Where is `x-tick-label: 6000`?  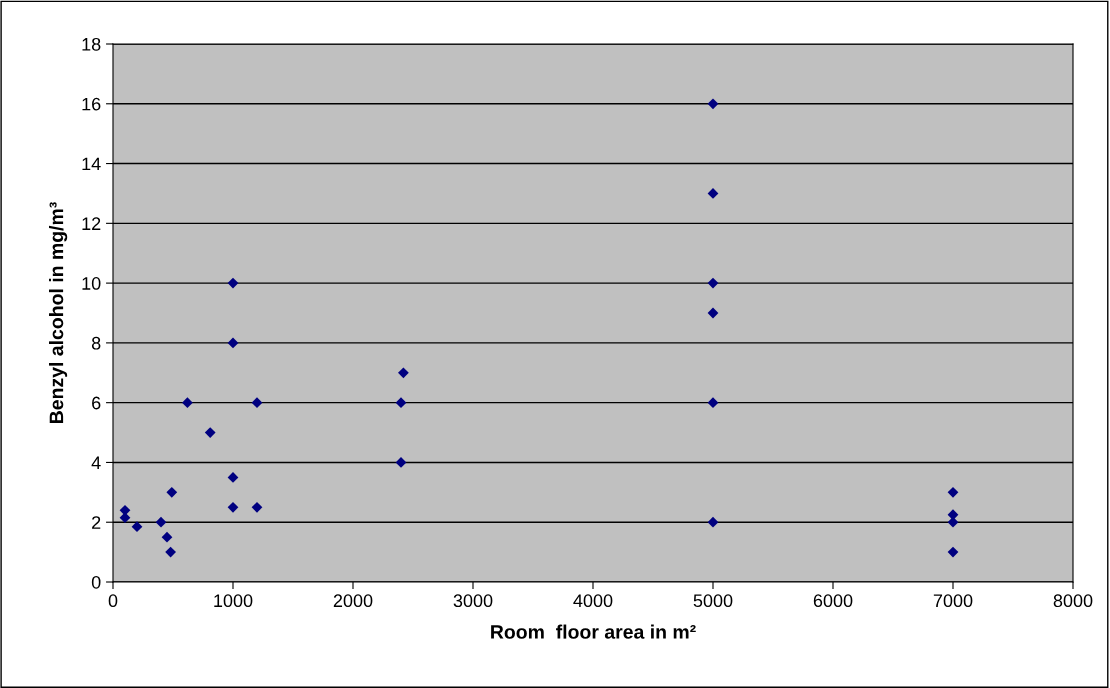 x-tick-label: 6000 is located at coordinates (833, 601).